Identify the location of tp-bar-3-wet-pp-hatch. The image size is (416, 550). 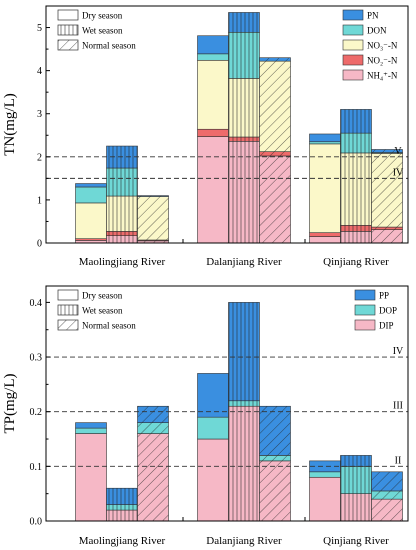
(356, 461).